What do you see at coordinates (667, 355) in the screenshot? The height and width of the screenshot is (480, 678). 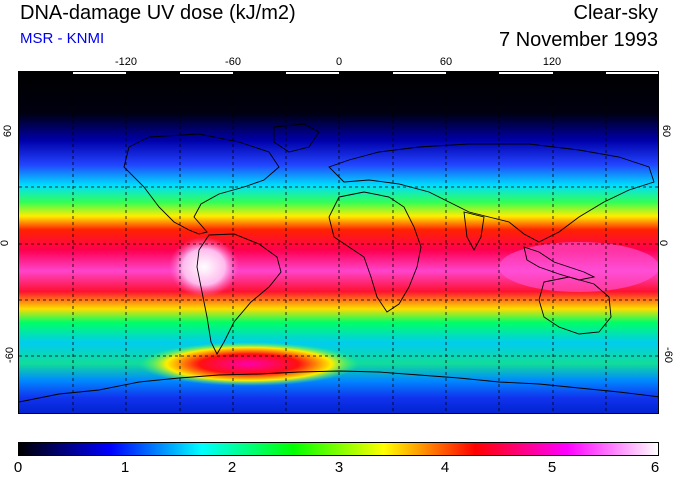 I see `lat-tick-right: -60` at bounding box center [667, 355].